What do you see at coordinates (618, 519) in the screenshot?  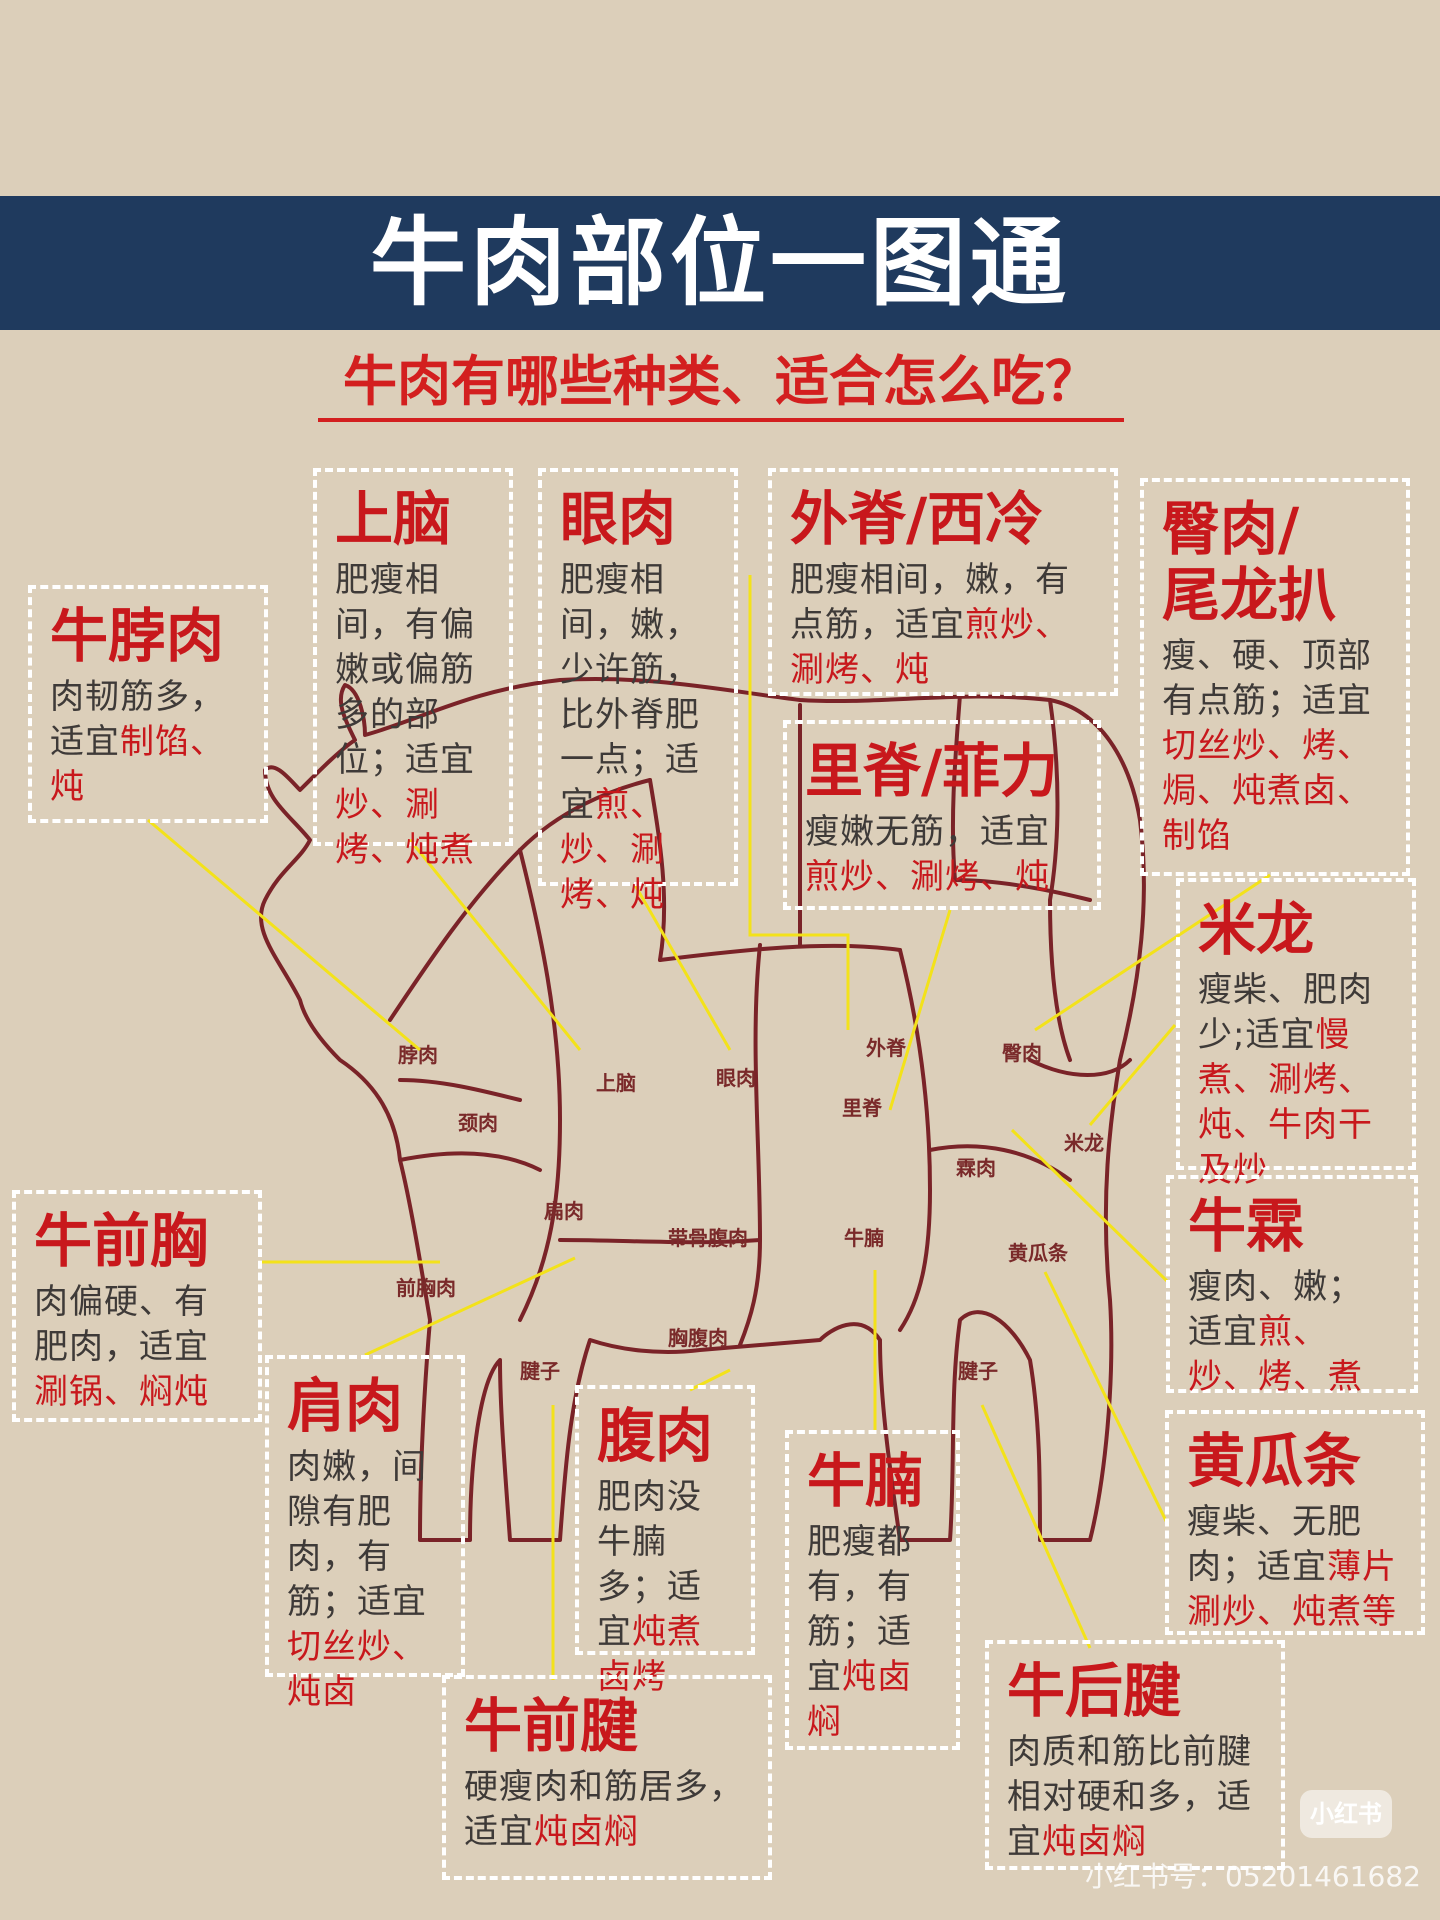 I see `title-ribeye: 眼肉` at bounding box center [618, 519].